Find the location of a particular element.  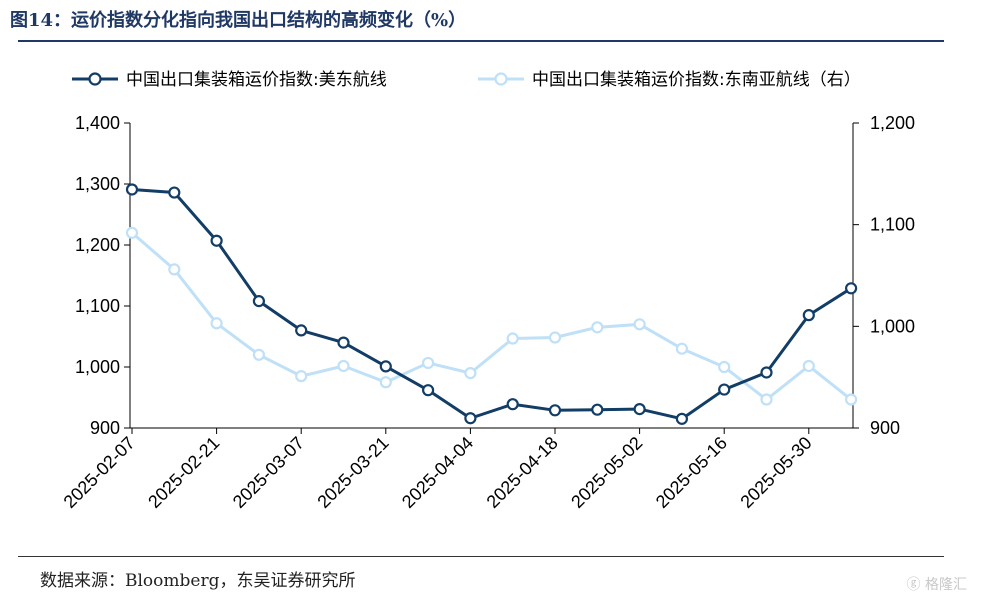

figure-title: 图14：运价指数分化指向我国出口结构的高频变化（%） is located at coordinates (238, 20).